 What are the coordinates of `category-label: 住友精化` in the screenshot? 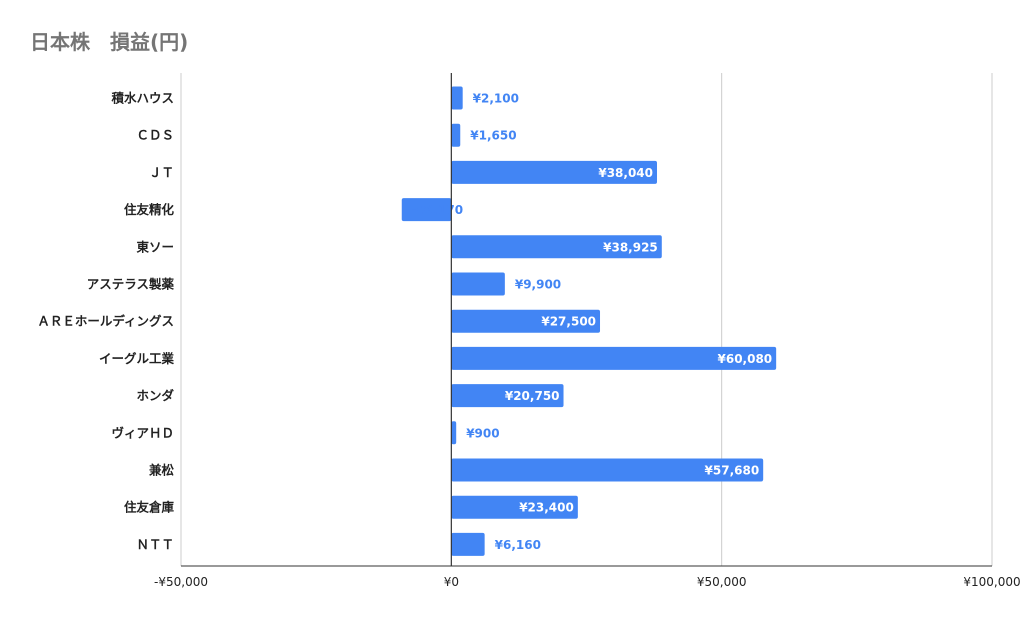 It's located at (149, 209).